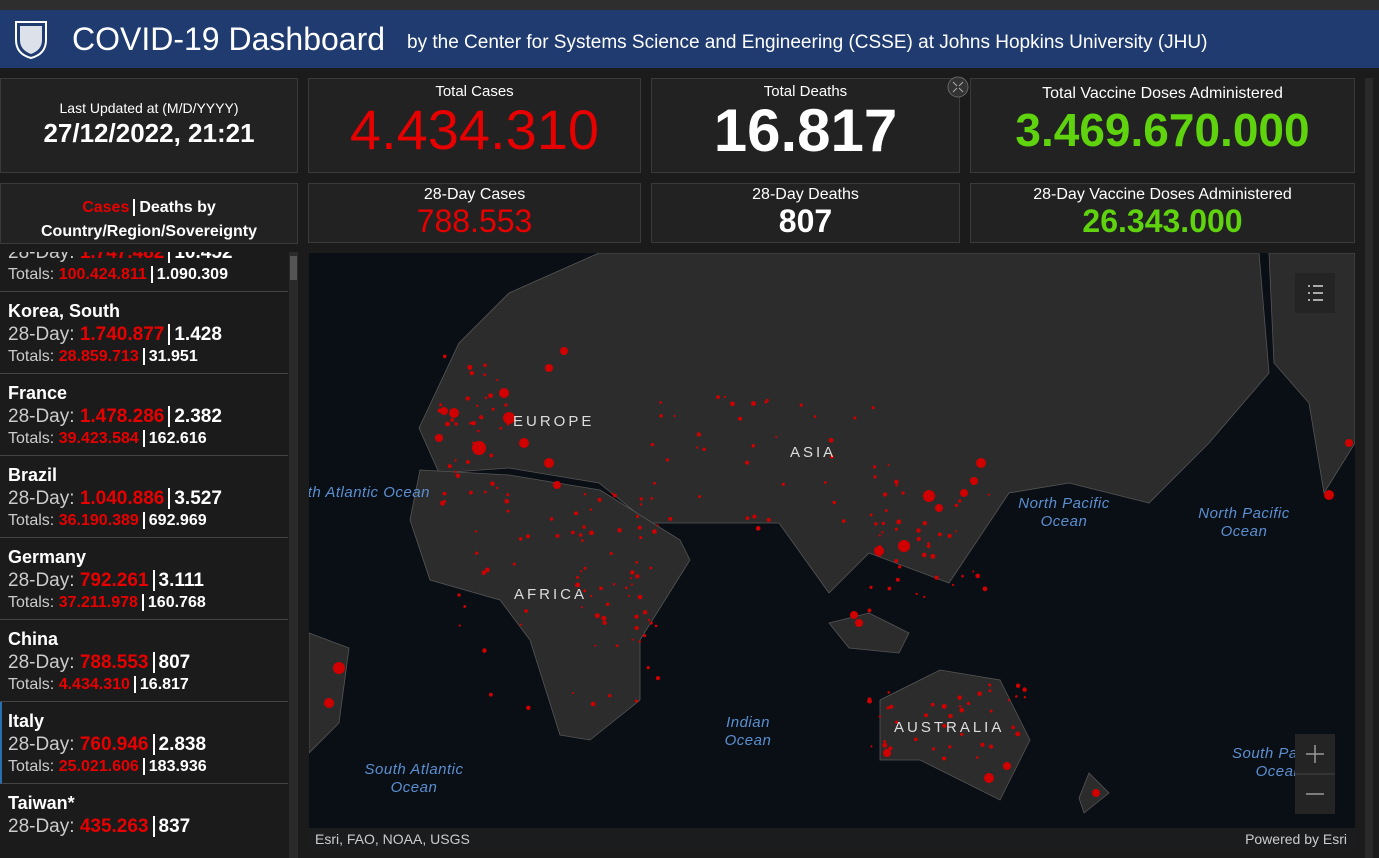 The width and height of the screenshot is (1379, 858). Describe the element at coordinates (1162, 93) in the screenshot. I see `stat-label: Total Vaccine Doses Administered` at that location.